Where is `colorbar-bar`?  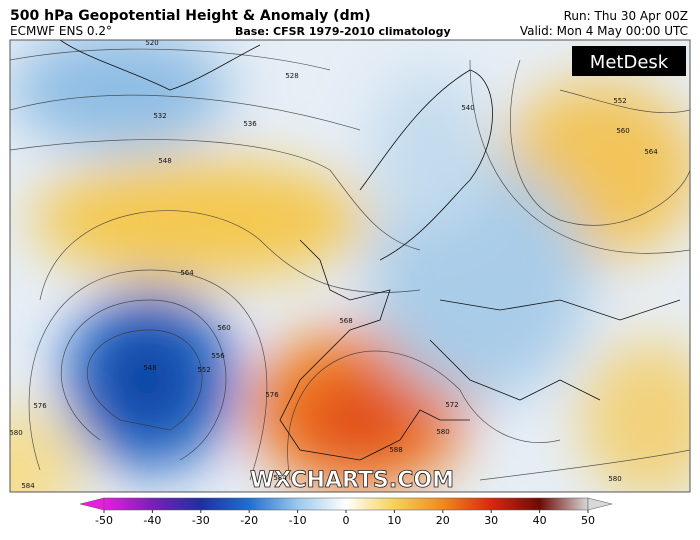 colorbar-bar is located at coordinates (346, 504).